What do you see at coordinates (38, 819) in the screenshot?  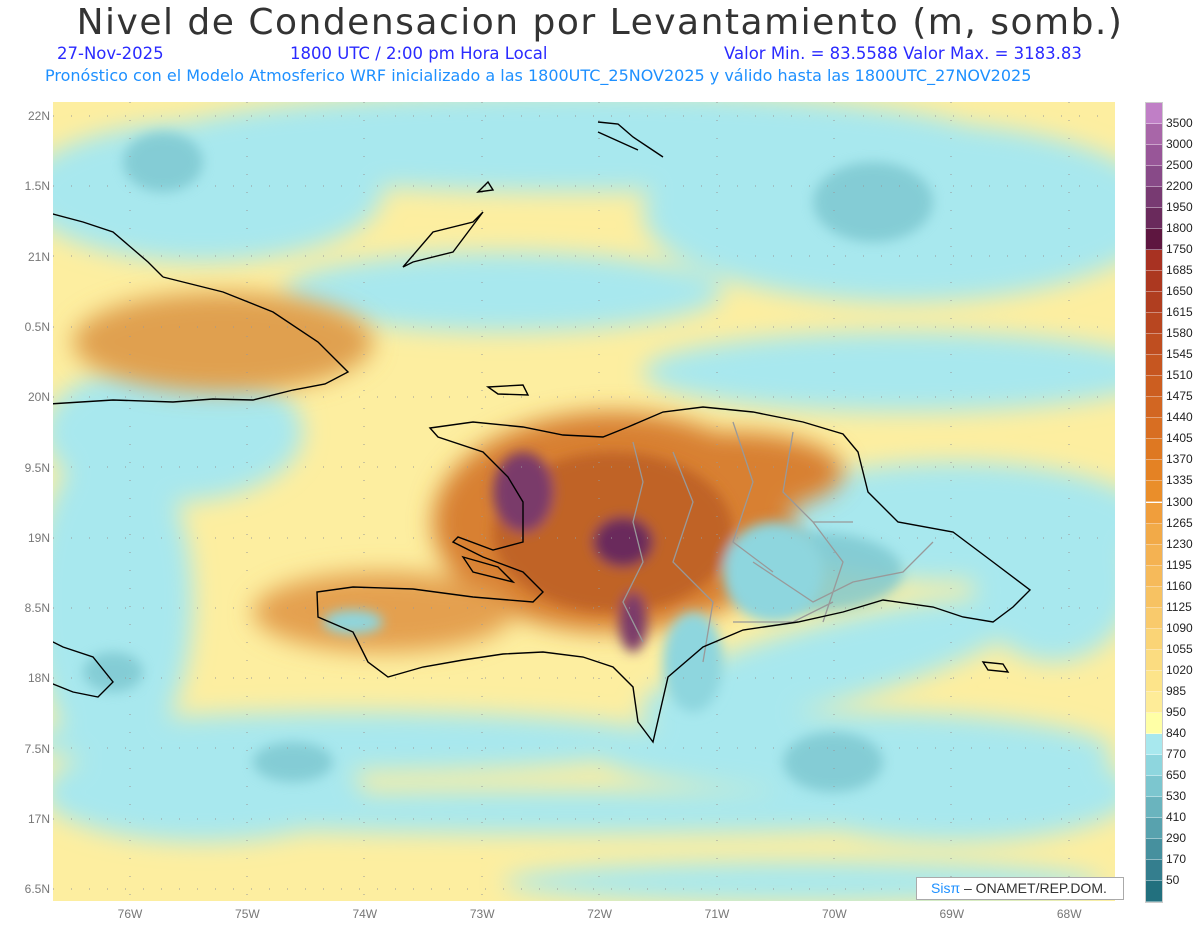 I see `lat-tick-label: 17N` at bounding box center [38, 819].